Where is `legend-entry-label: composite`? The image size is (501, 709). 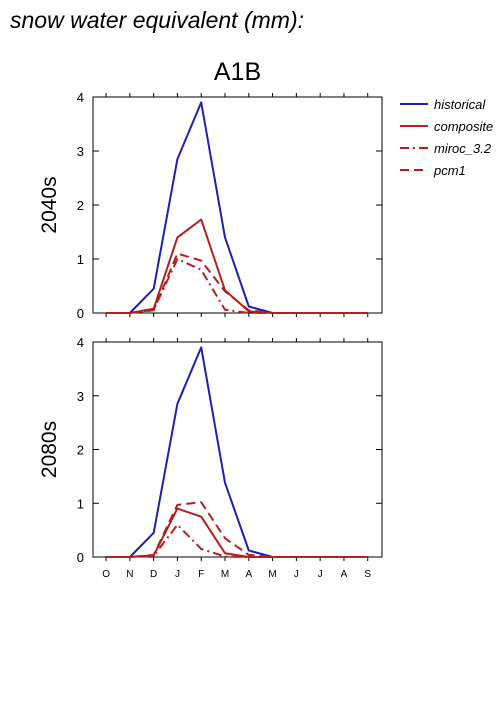 legend-entry-label: composite is located at coordinates (463, 126).